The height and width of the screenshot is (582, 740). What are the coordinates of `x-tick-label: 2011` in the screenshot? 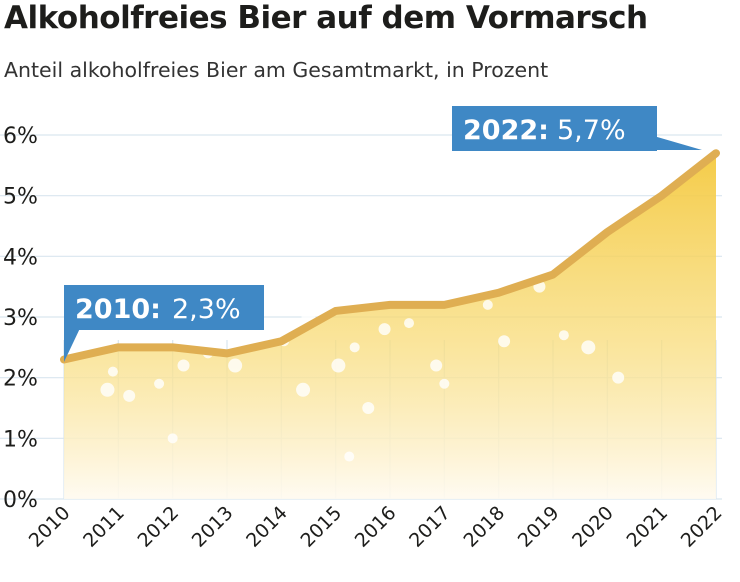 It's located at (104, 527).